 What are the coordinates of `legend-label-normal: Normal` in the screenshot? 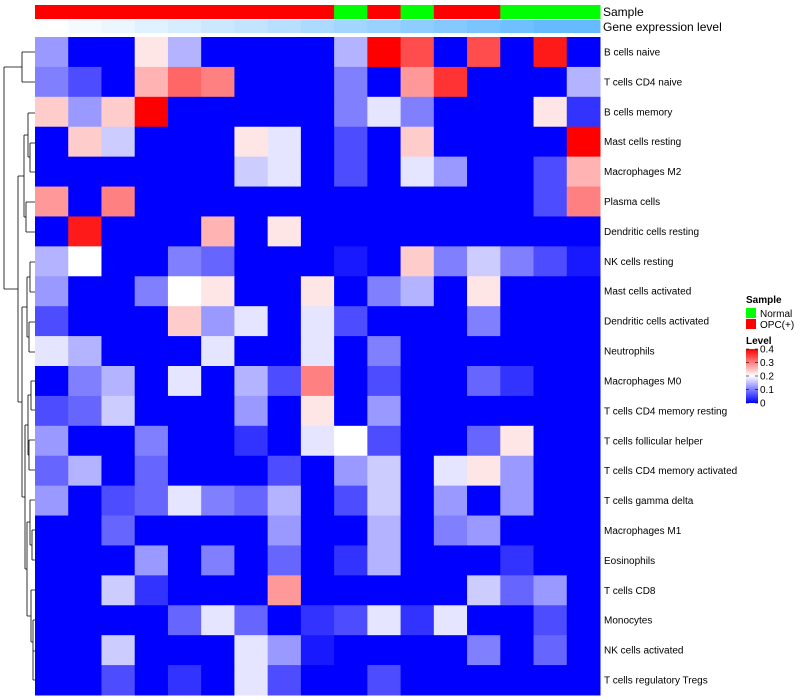 It's located at (776, 314).